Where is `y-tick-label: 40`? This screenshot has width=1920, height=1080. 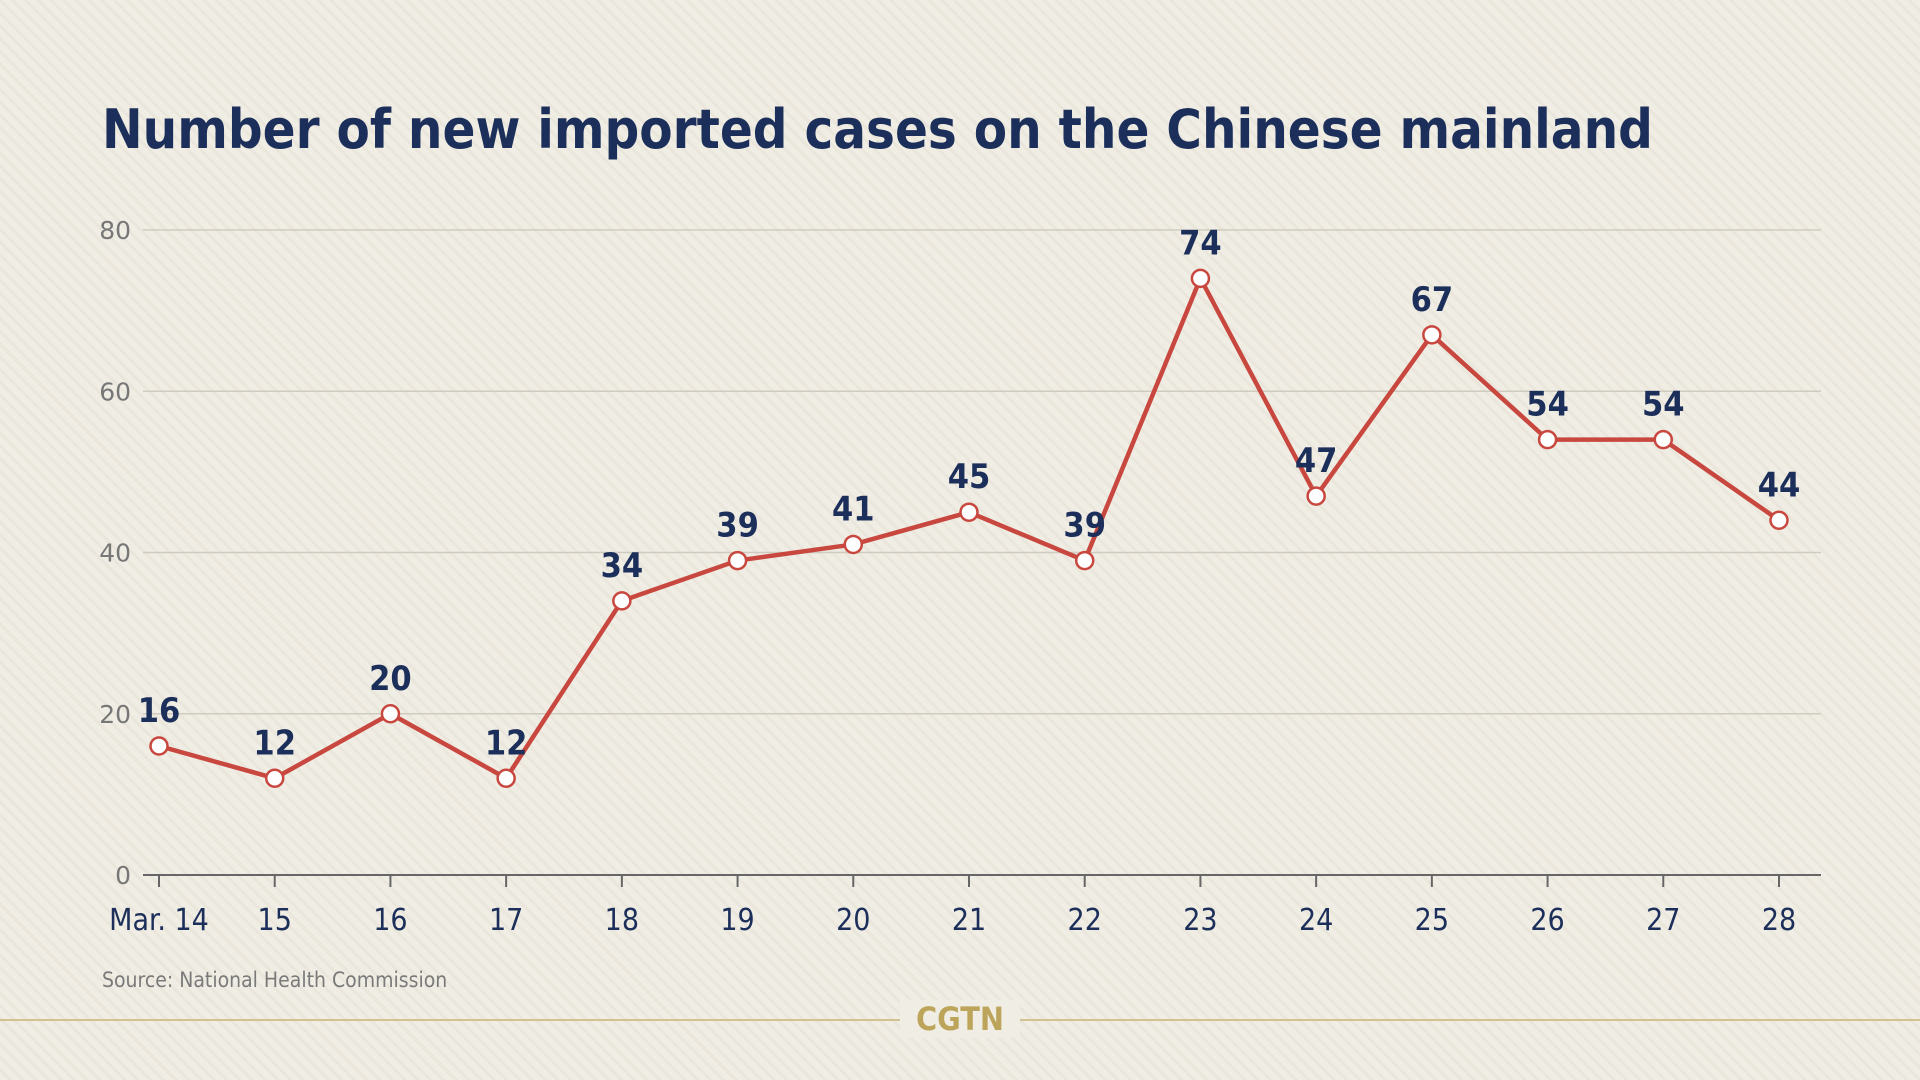 y-tick-label: 40 is located at coordinates (115, 553).